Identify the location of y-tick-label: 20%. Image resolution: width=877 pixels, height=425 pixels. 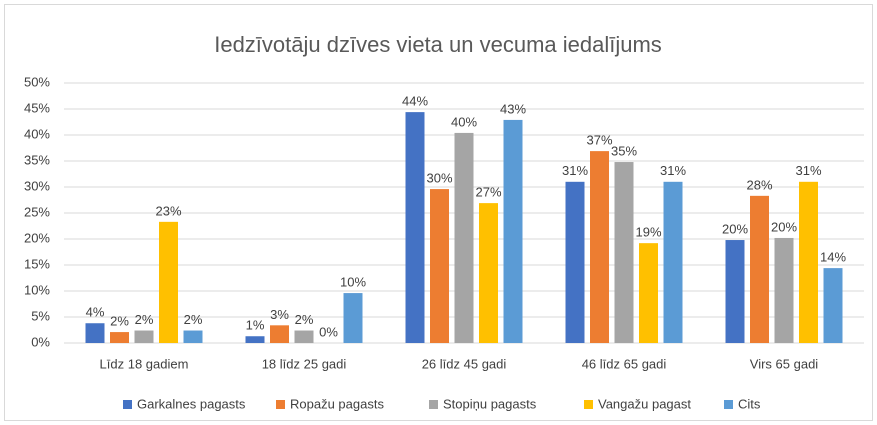
(37, 237).